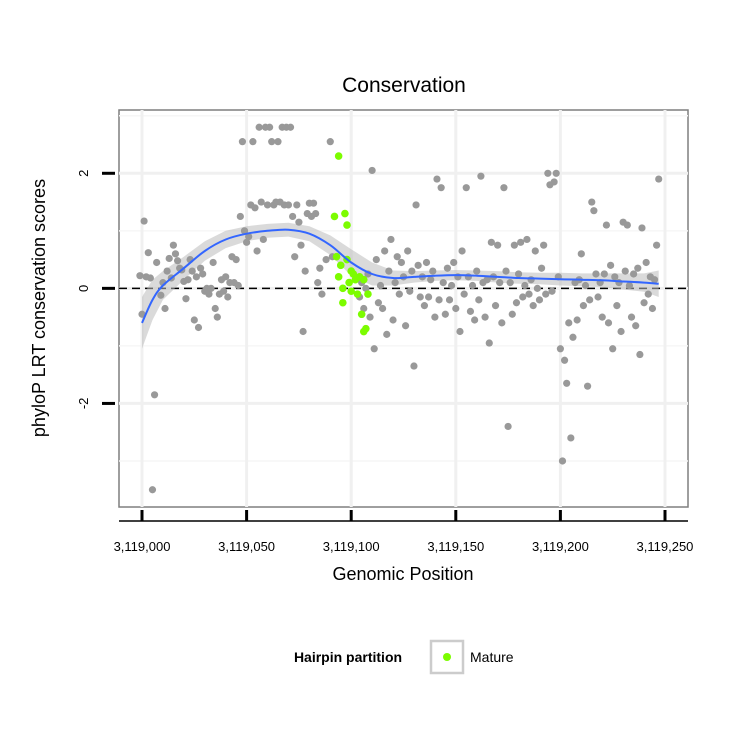 Image resolution: width=750 pixels, height=750 pixels. I want to click on x-tick-label: 3,119,100, so click(351, 546).